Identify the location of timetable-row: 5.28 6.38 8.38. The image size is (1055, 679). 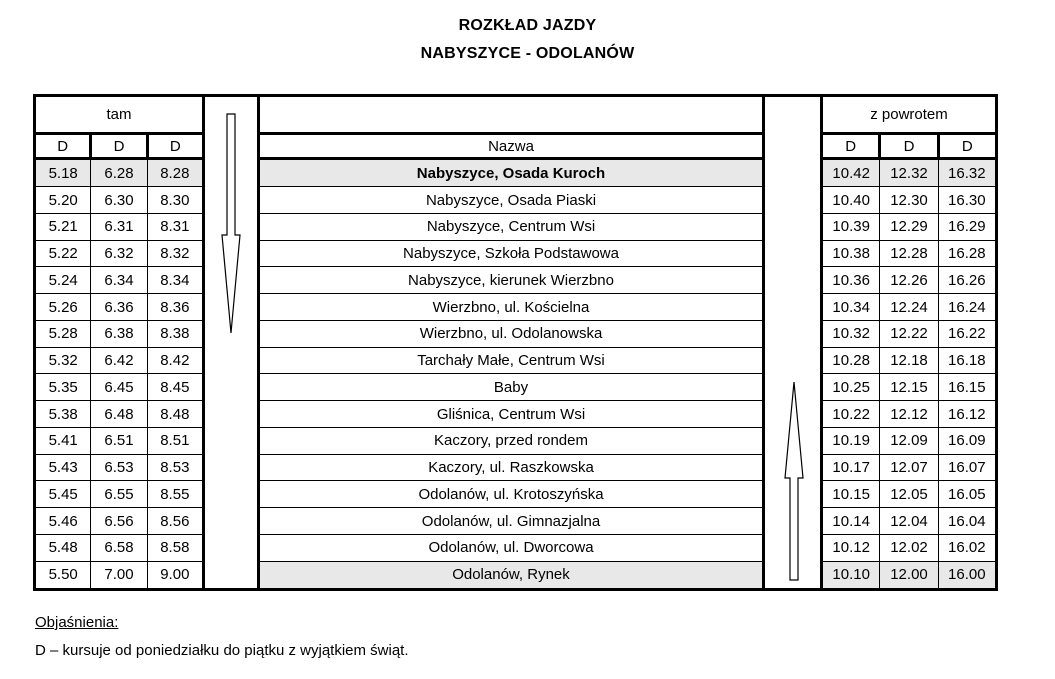
(119, 333).